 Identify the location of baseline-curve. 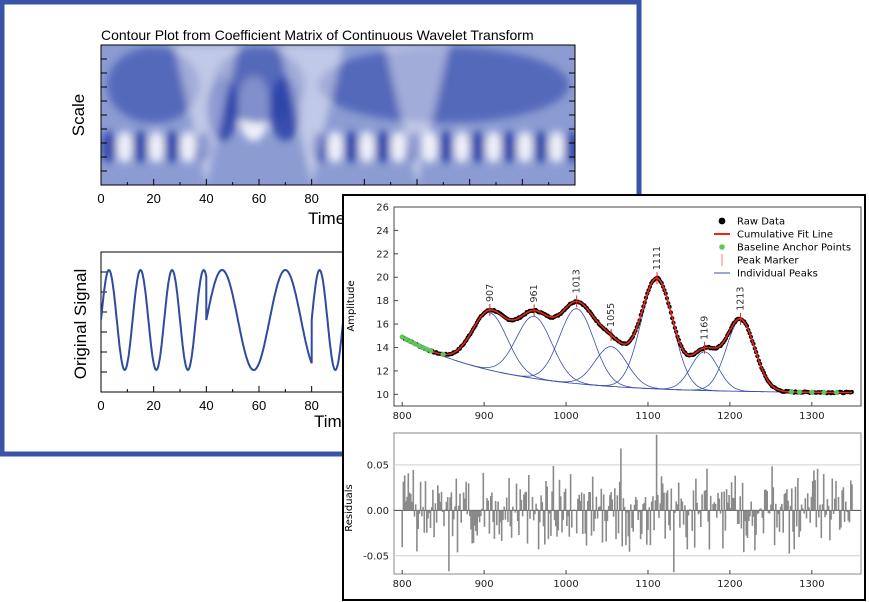
(626, 364).